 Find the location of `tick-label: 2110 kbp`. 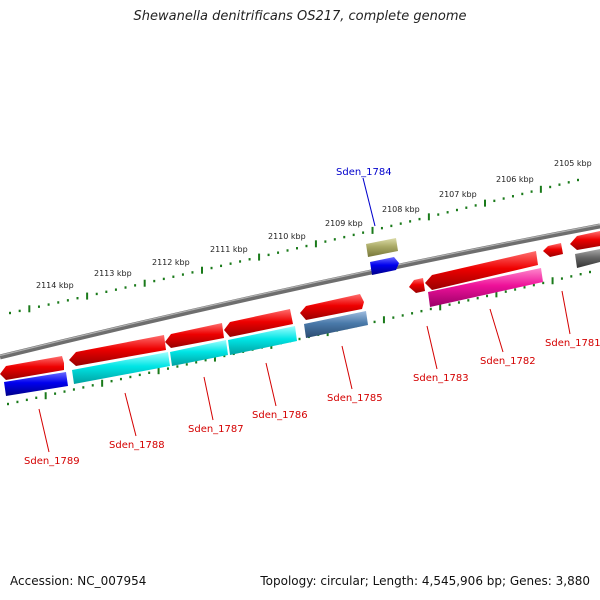

tick-label: 2110 kbp is located at coordinates (287, 236).